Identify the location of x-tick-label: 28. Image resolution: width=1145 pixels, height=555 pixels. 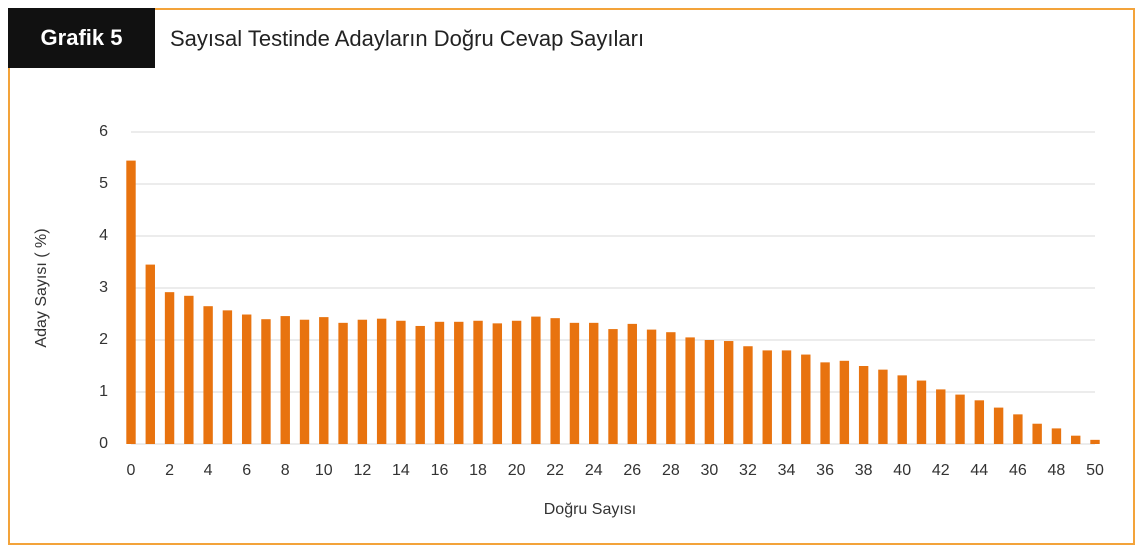
(671, 470).